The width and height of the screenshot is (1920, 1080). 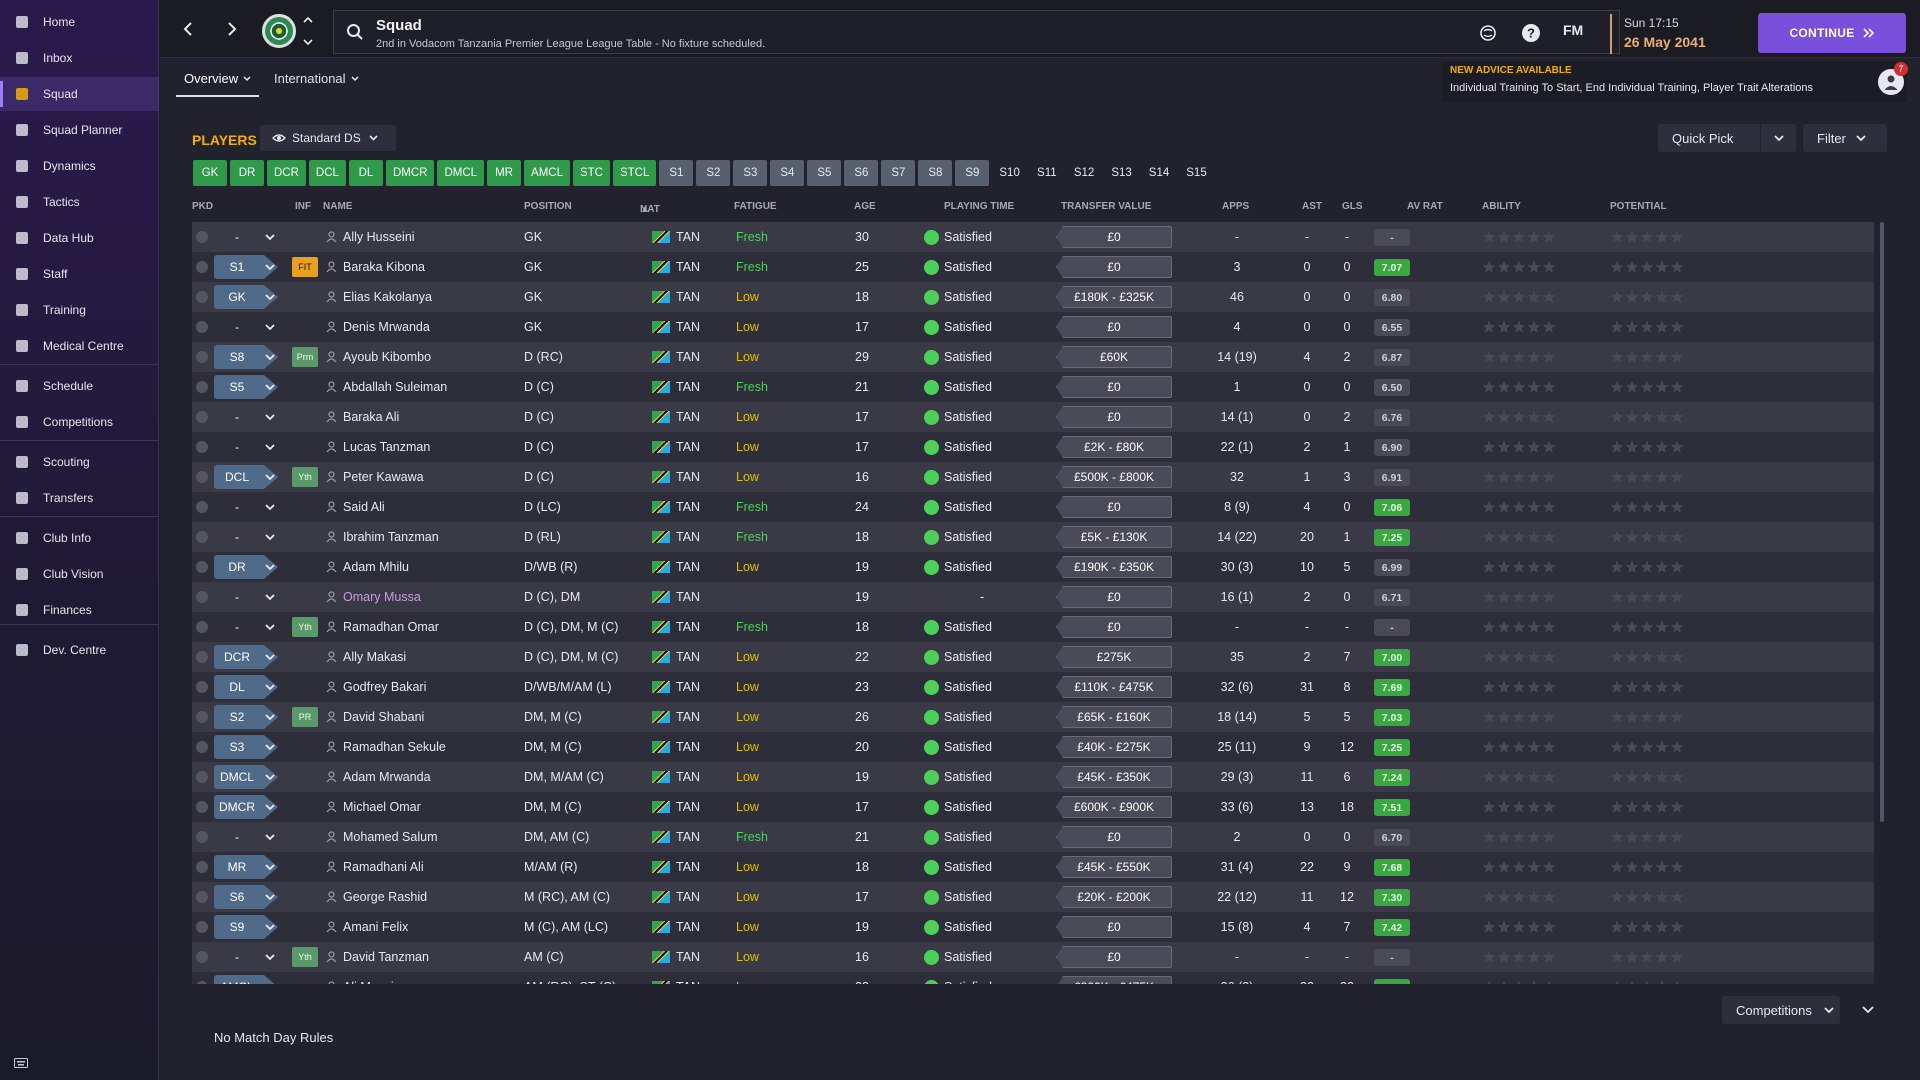 I want to click on transfer-value: £60K, so click(x=1114, y=357).